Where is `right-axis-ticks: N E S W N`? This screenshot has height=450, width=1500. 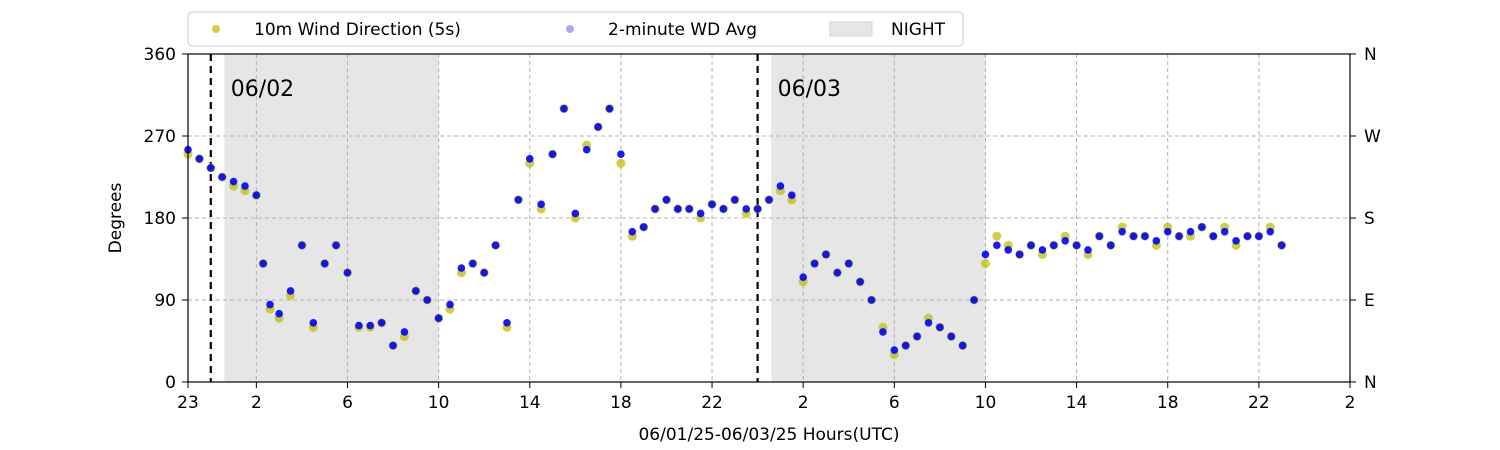
right-axis-ticks: N E S W N is located at coordinates (1365, 219).